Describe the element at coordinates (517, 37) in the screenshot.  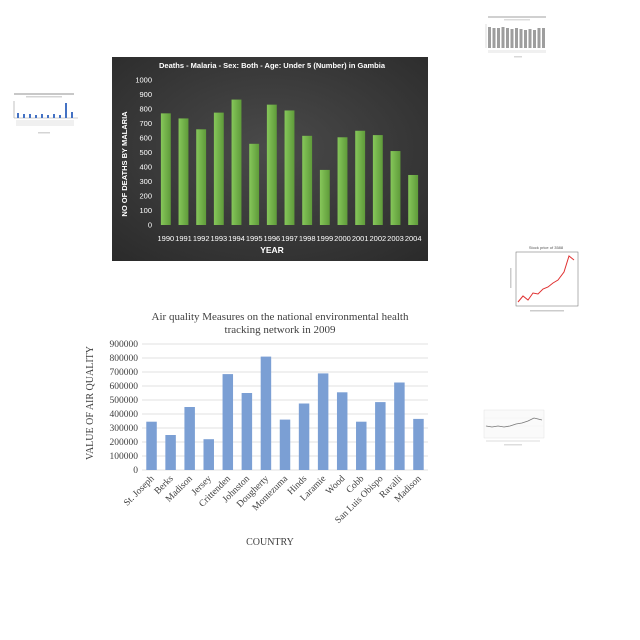
I see `thumbnail-chart-top-right` at that location.